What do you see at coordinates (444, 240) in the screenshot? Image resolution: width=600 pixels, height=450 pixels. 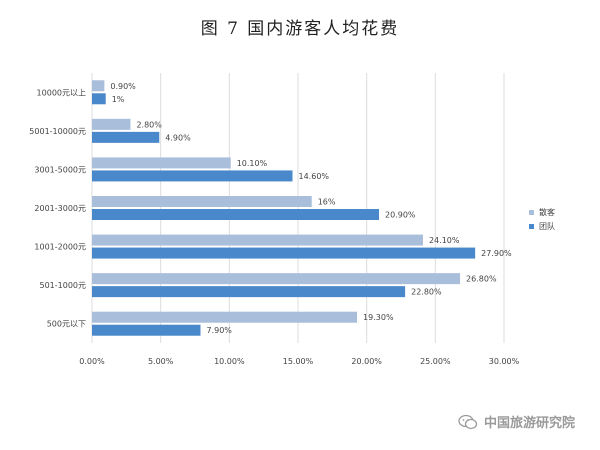 I see `data-label-individual: 24.10%` at bounding box center [444, 240].